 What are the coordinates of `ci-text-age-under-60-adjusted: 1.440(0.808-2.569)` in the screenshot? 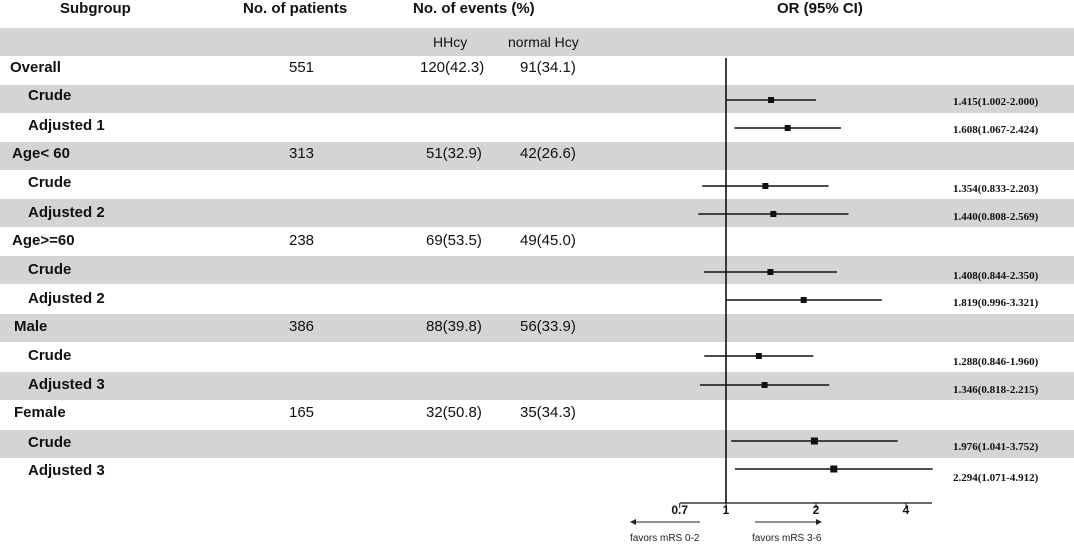 It's located at (996, 217).